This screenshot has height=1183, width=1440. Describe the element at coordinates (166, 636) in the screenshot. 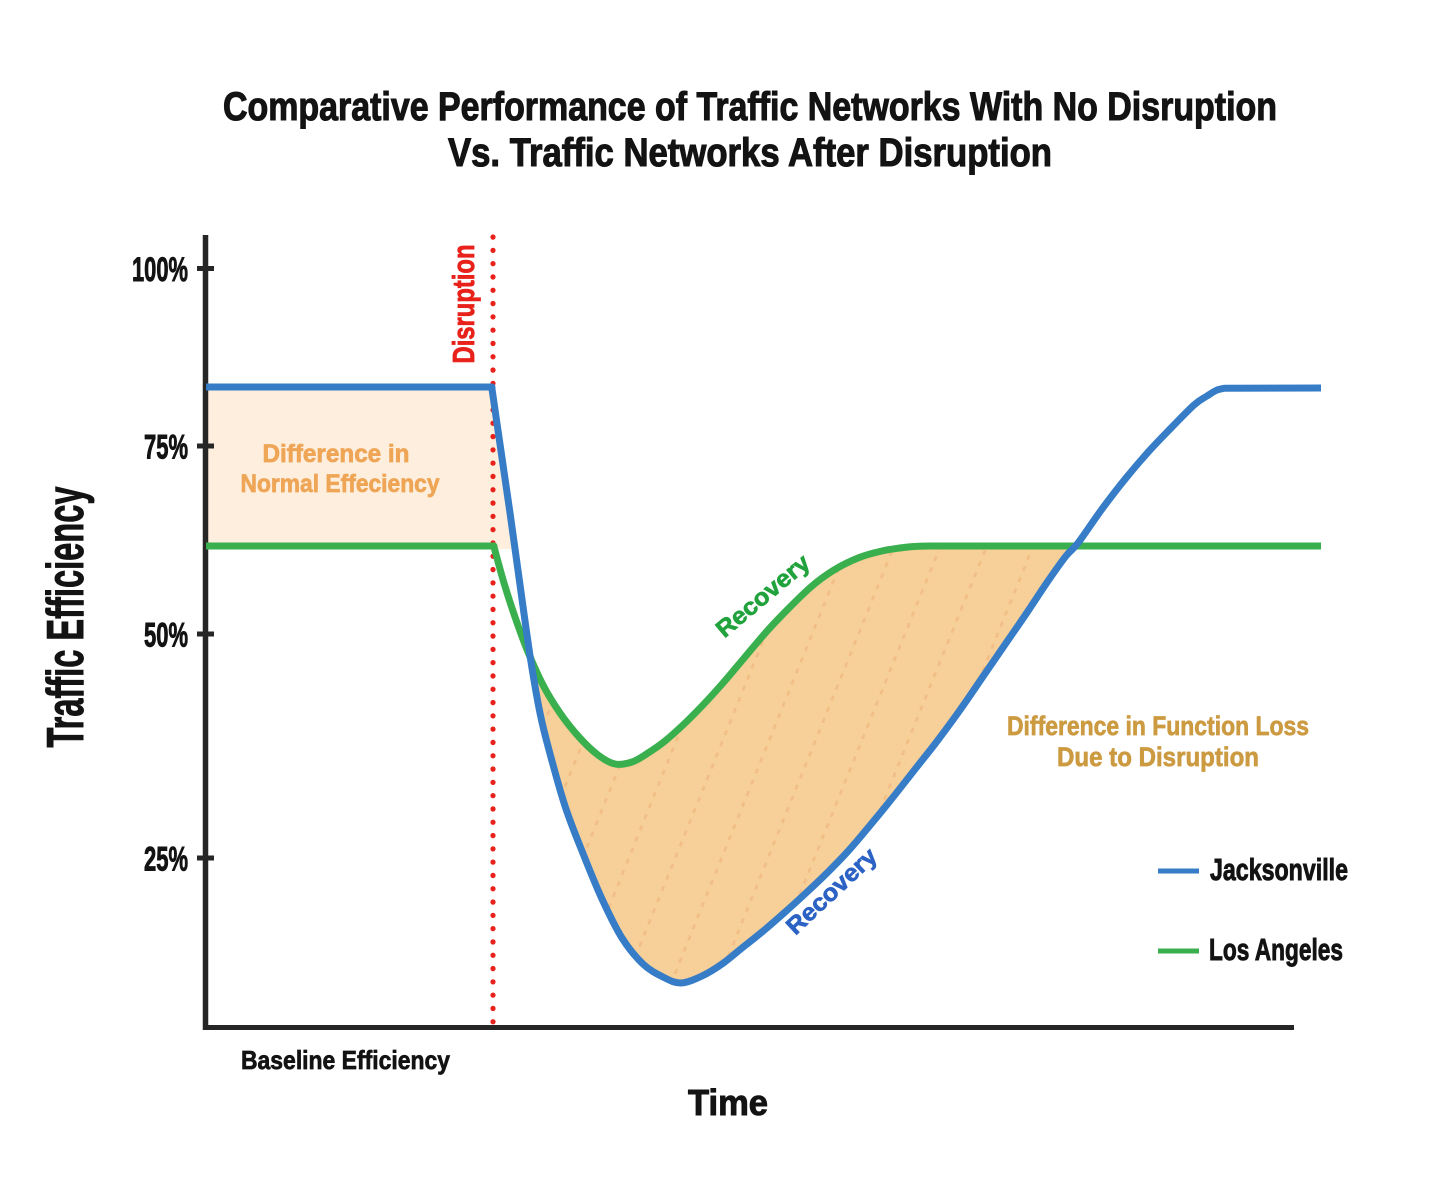

I see `svg-text: 50%` at that location.